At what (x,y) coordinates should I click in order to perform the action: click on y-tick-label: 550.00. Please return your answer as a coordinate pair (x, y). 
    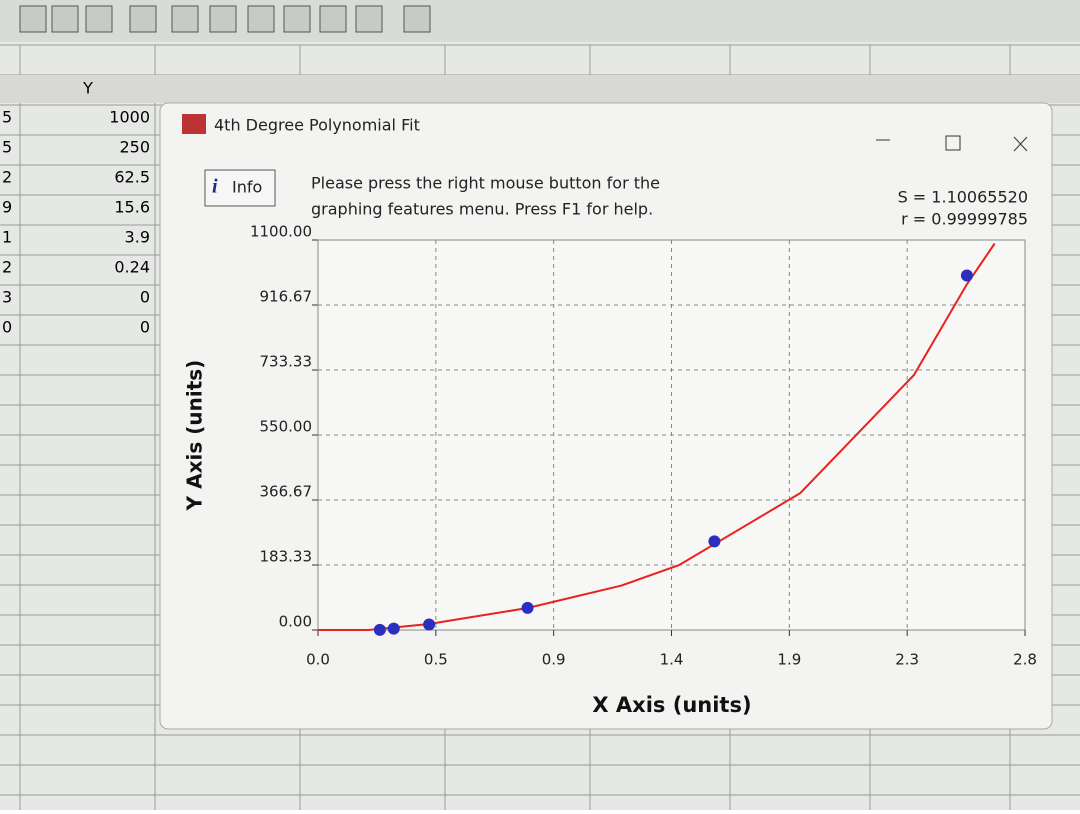
    Looking at the image, I should click on (286, 427).